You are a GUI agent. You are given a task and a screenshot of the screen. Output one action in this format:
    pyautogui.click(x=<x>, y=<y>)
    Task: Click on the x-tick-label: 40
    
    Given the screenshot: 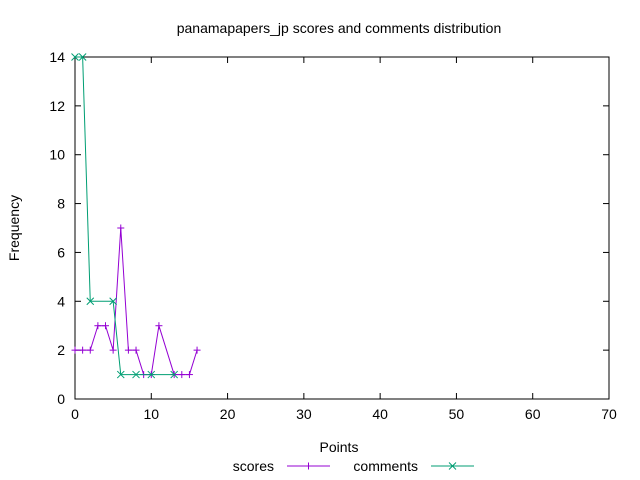 What is the action you would take?
    pyautogui.click(x=380, y=414)
    